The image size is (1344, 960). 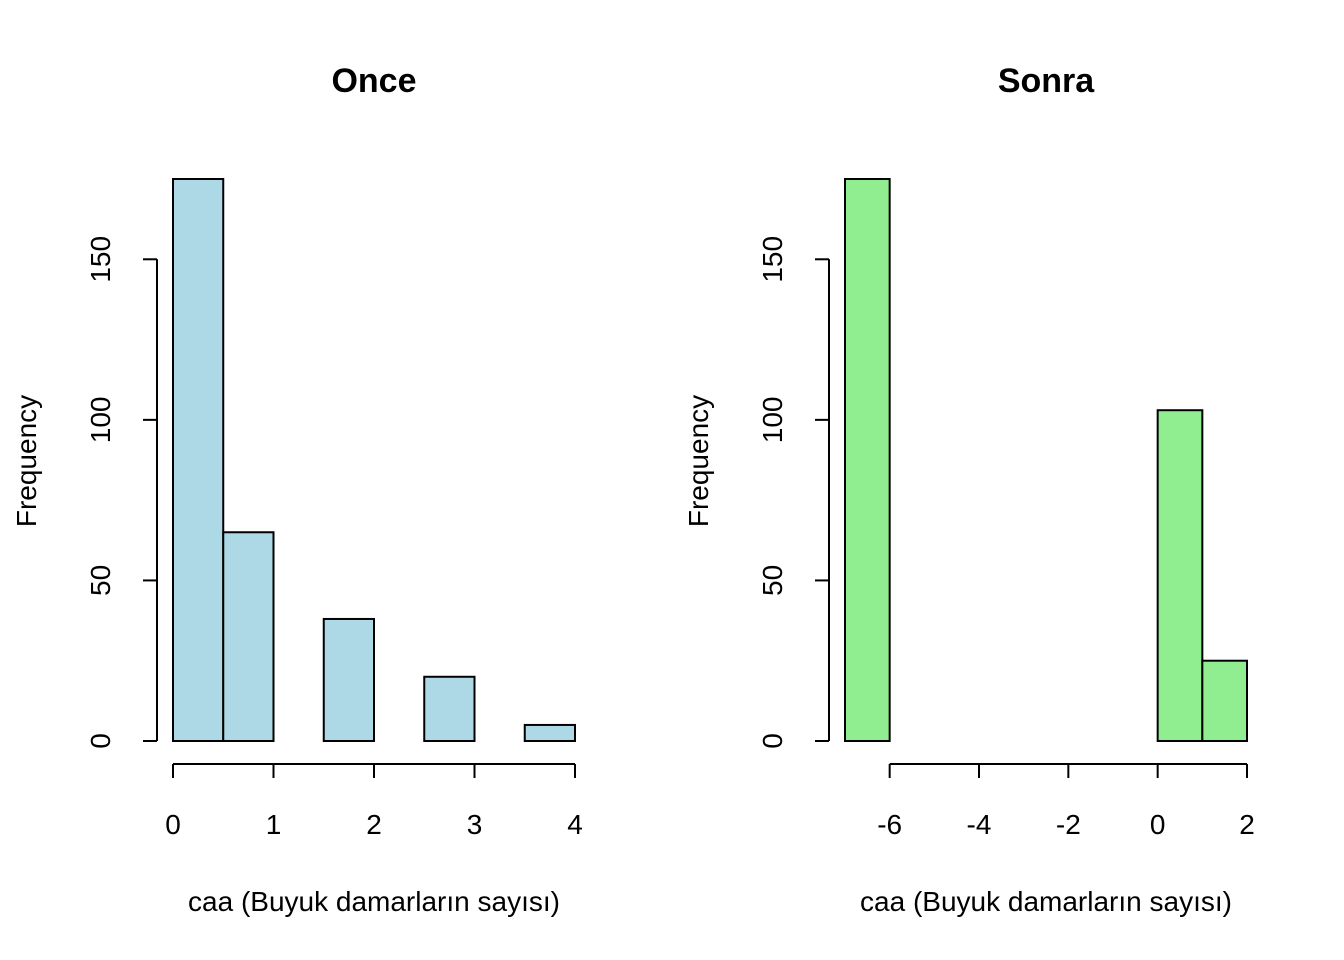 What do you see at coordinates (1068, 824) in the screenshot?
I see `x-tick-label: -2` at bounding box center [1068, 824].